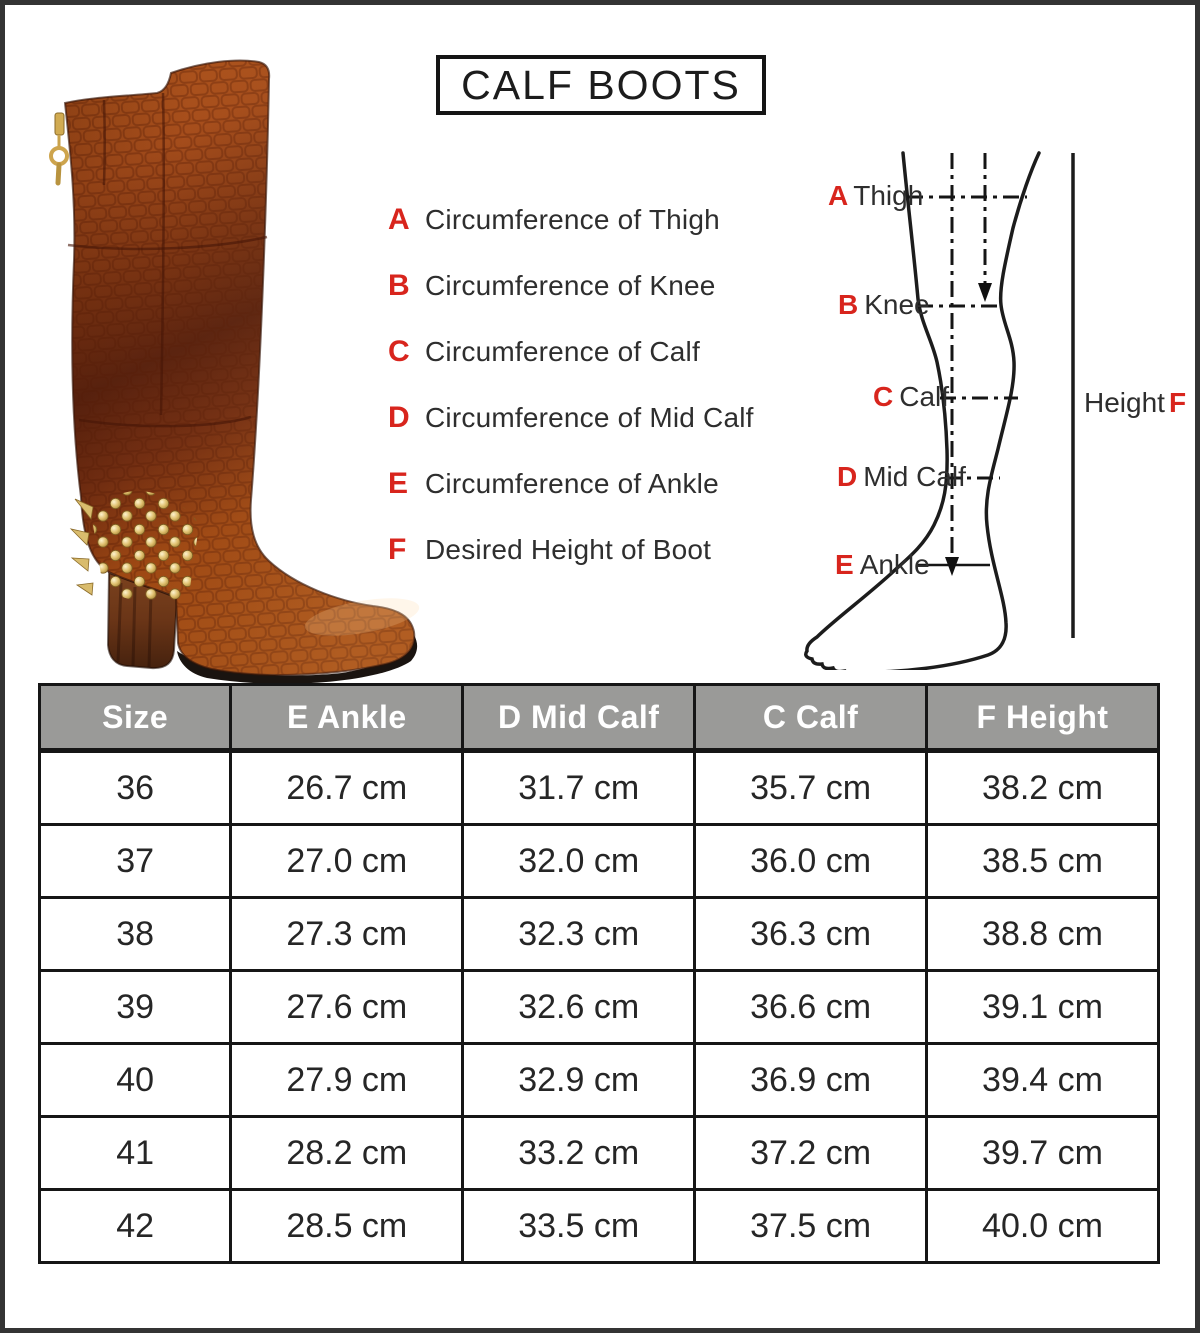 The width and height of the screenshot is (1200, 1333). Describe the element at coordinates (399, 219) in the screenshot. I see `legend-letter-a: A` at that location.